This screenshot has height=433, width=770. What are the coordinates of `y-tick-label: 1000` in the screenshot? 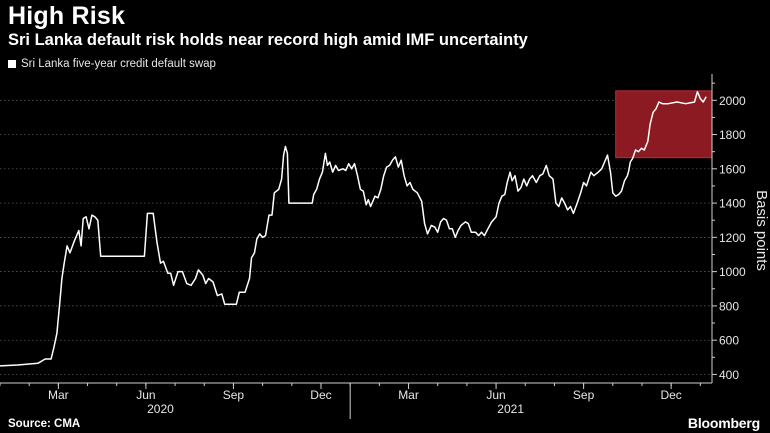 It's located at (732, 272).